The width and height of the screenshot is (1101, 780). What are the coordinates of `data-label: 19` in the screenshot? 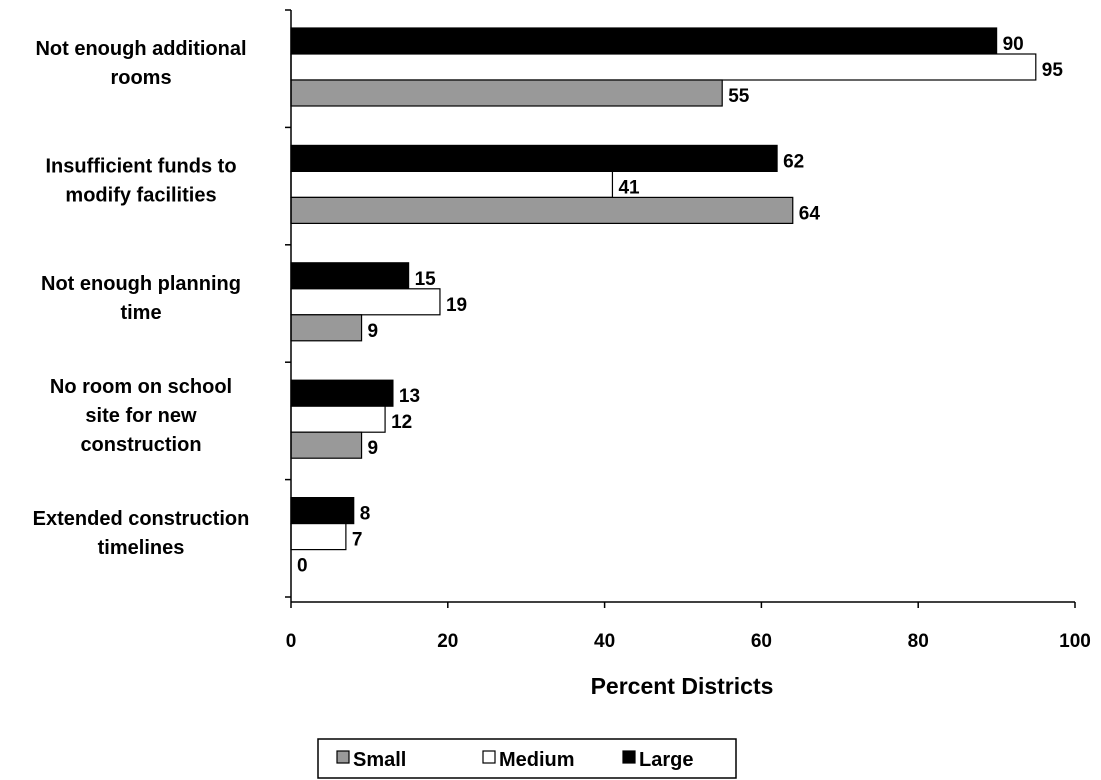 It's located at (456, 305).